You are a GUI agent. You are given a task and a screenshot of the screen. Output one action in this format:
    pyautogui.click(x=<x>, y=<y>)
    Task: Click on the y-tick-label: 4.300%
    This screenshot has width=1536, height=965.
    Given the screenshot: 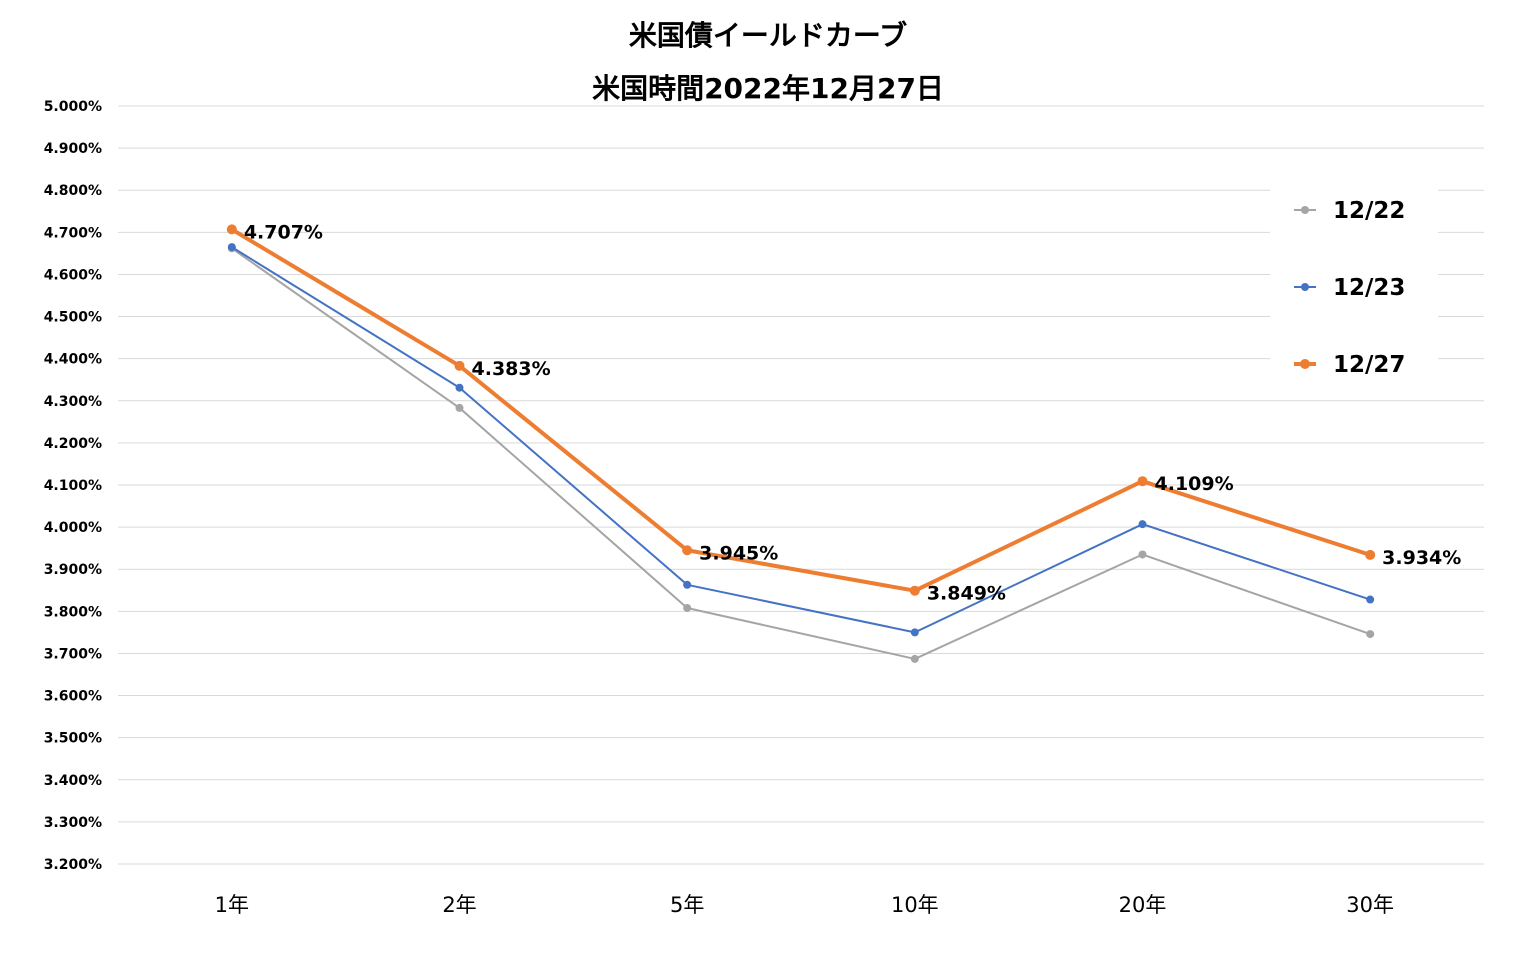 What is the action you would take?
    pyautogui.click(x=73, y=402)
    